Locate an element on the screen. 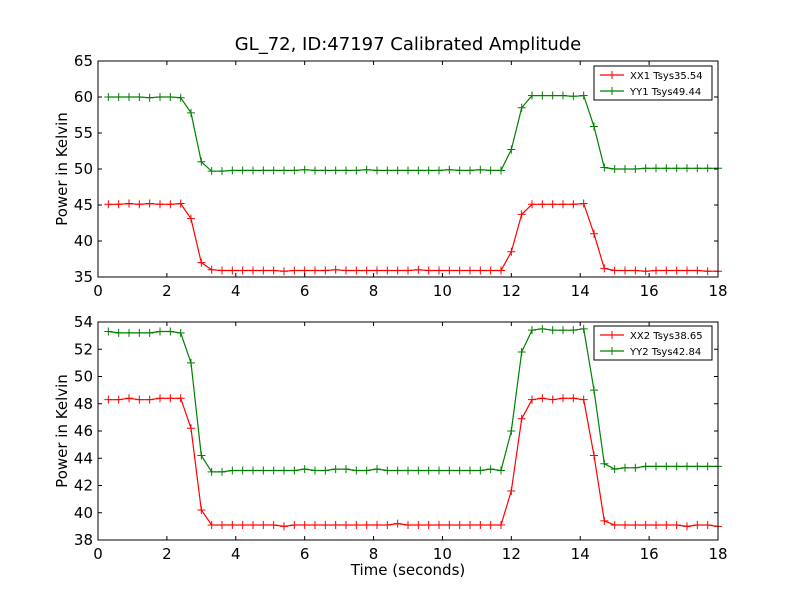 Image resolution: width=800 pixels, height=600 pixels. bottom-legend-label: XX2 Tsys38.65 is located at coordinates (666, 336).